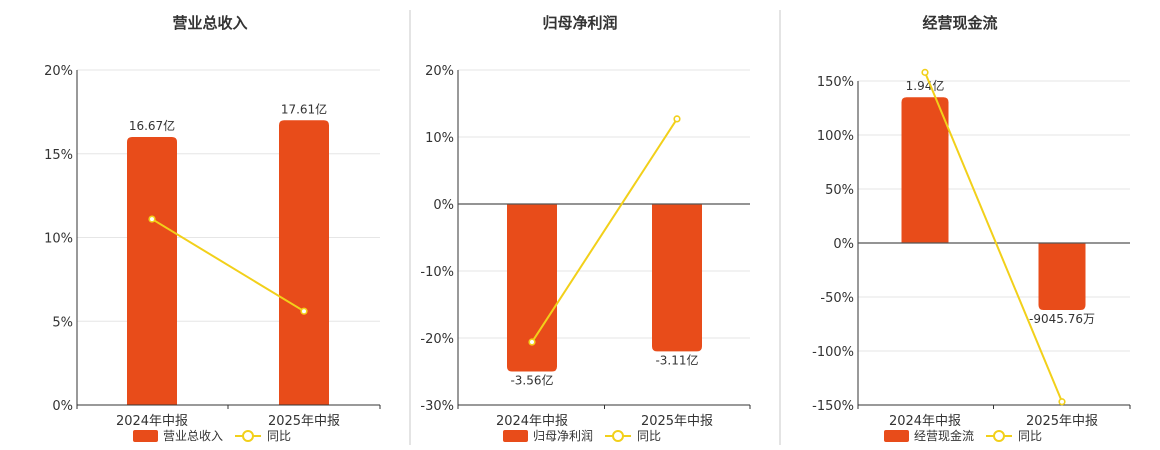 The image size is (1160, 450). I want to click on y-tick-label: 50%, so click(839, 190).